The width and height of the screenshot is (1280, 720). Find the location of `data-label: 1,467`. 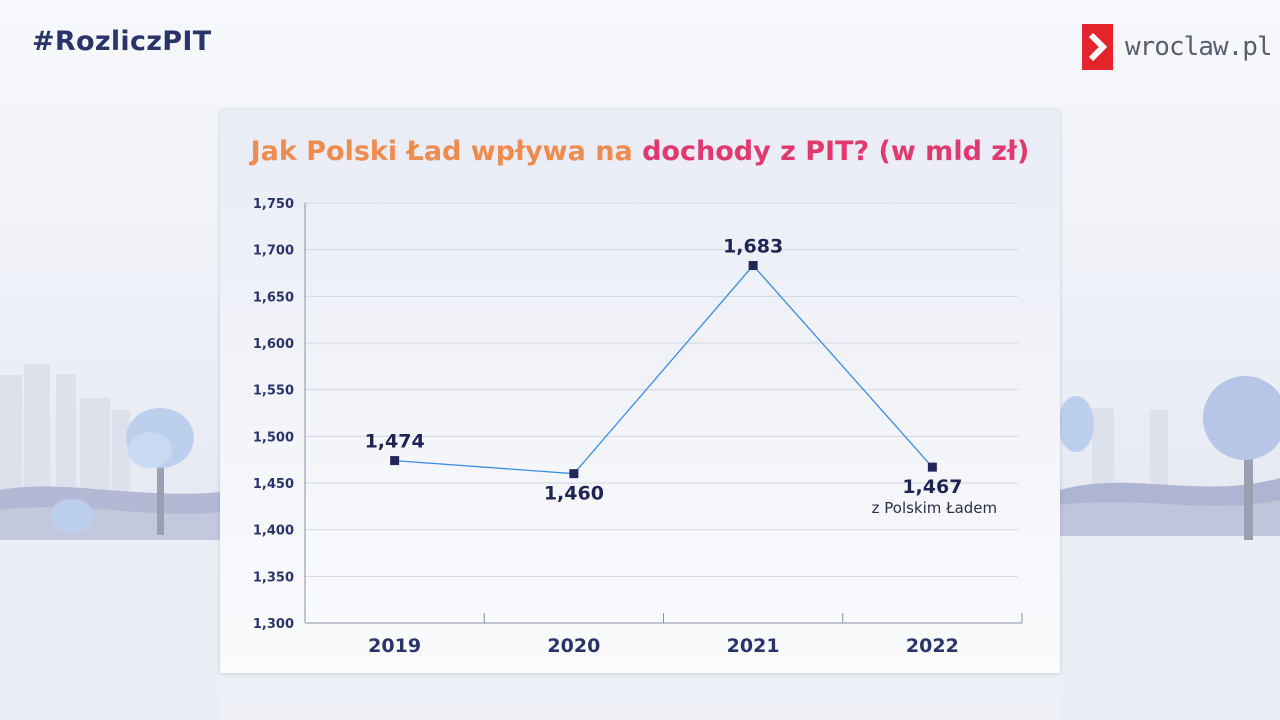

data-label: 1,467 is located at coordinates (932, 487).